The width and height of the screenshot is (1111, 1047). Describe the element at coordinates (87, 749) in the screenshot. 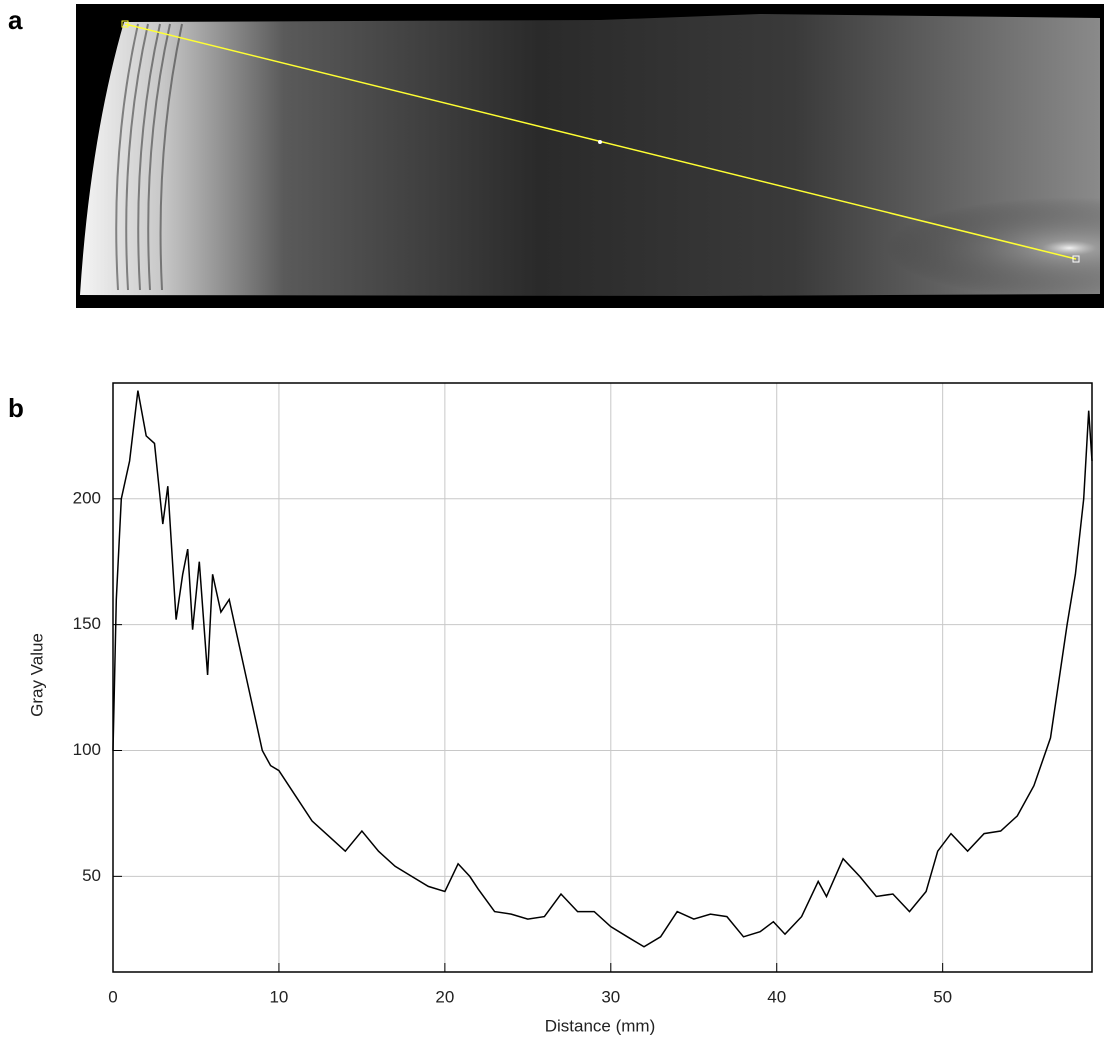

I see `y-tick-label: 100` at that location.